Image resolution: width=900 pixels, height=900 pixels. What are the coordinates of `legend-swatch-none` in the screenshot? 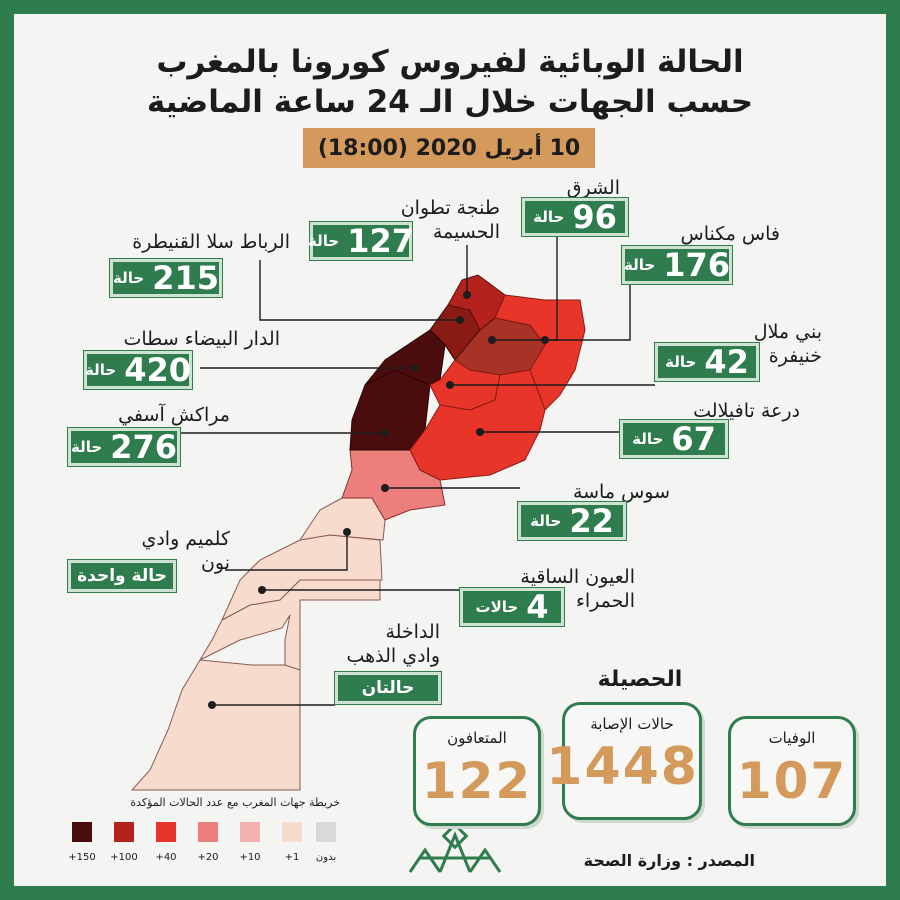 It's located at (326, 832).